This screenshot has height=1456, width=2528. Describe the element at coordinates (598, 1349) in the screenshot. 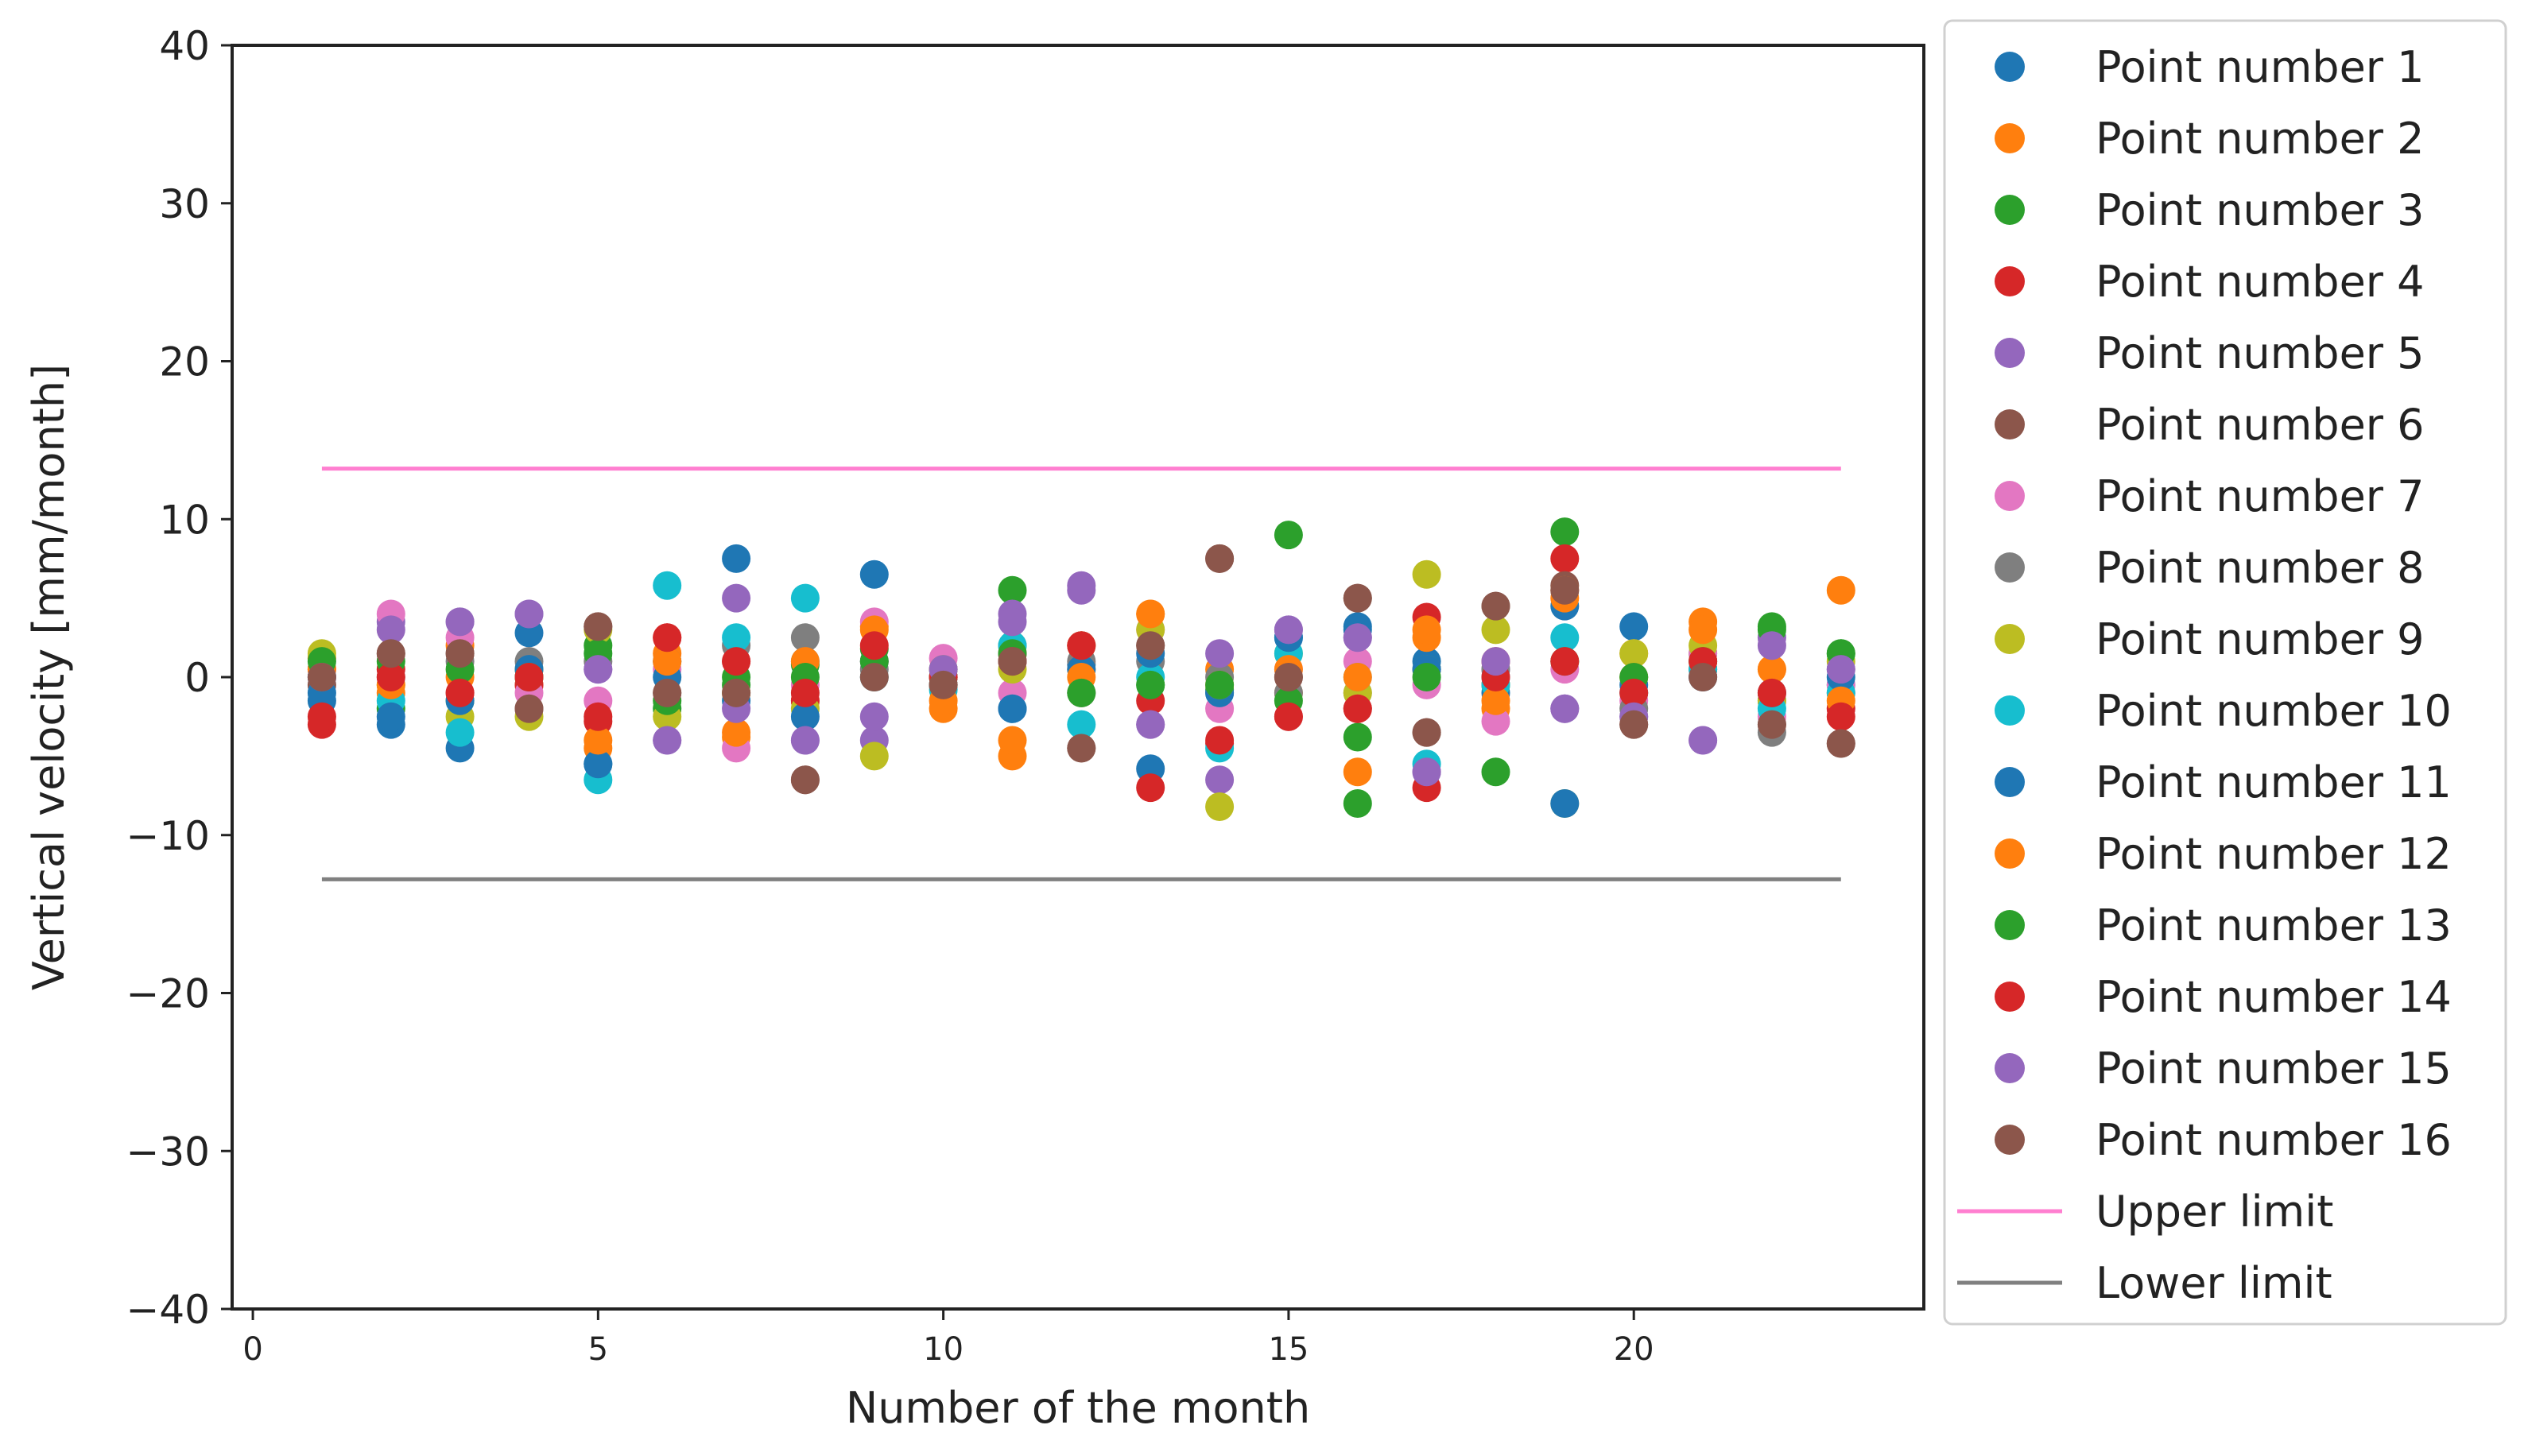

I see `x-tick-label: 5` at that location.